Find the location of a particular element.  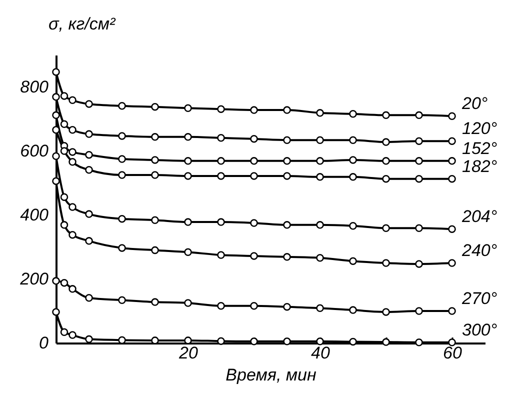

series-label: 120° is located at coordinates (480, 128).